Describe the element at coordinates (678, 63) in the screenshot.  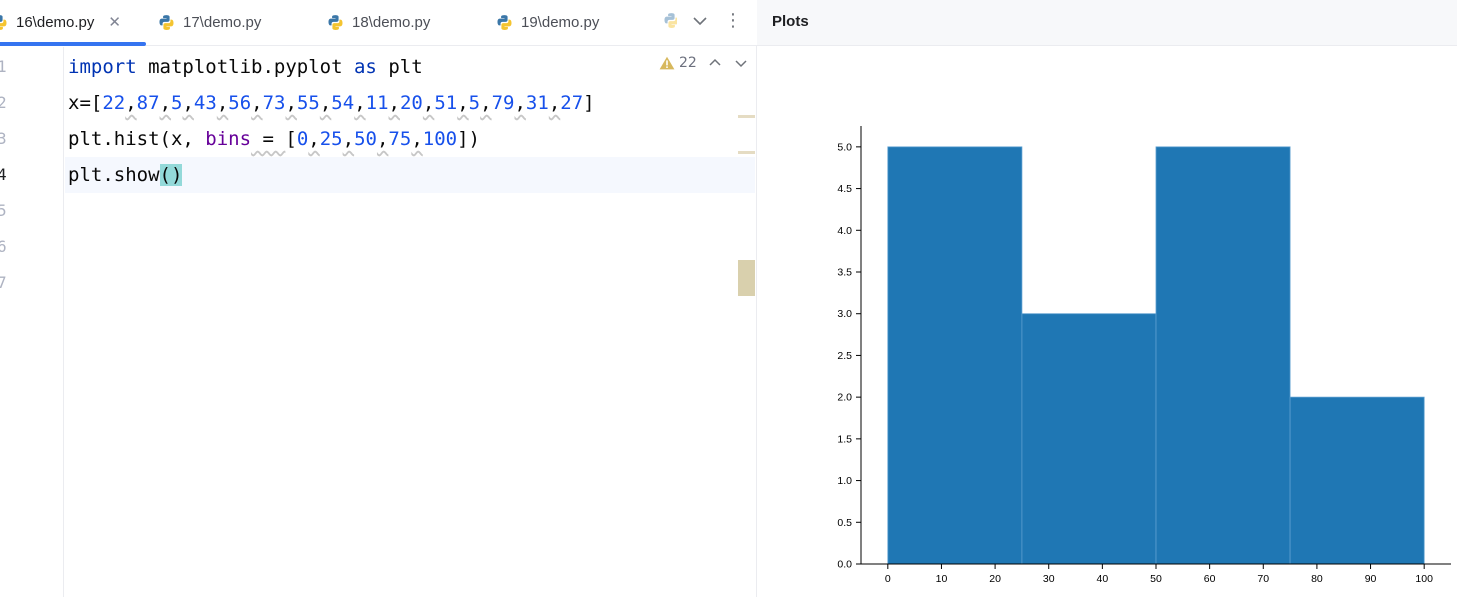
I see `inspection-widget: 22` at that location.